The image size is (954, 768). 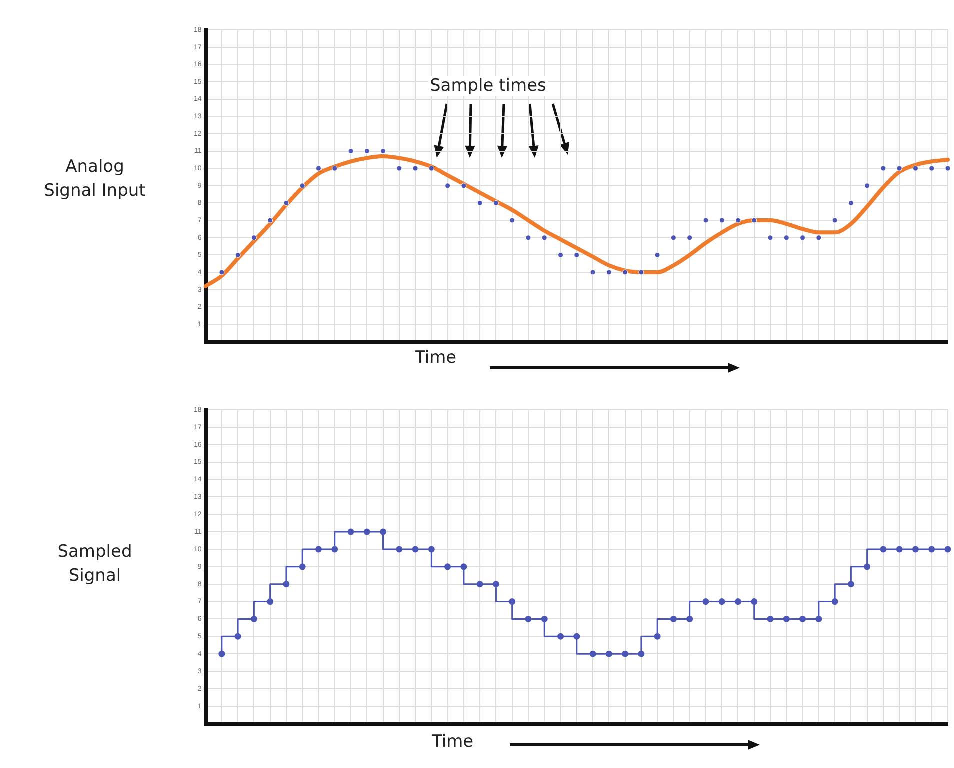 What do you see at coordinates (95, 179) in the screenshot?
I see `y-axis-title: Analog Signal Input` at bounding box center [95, 179].